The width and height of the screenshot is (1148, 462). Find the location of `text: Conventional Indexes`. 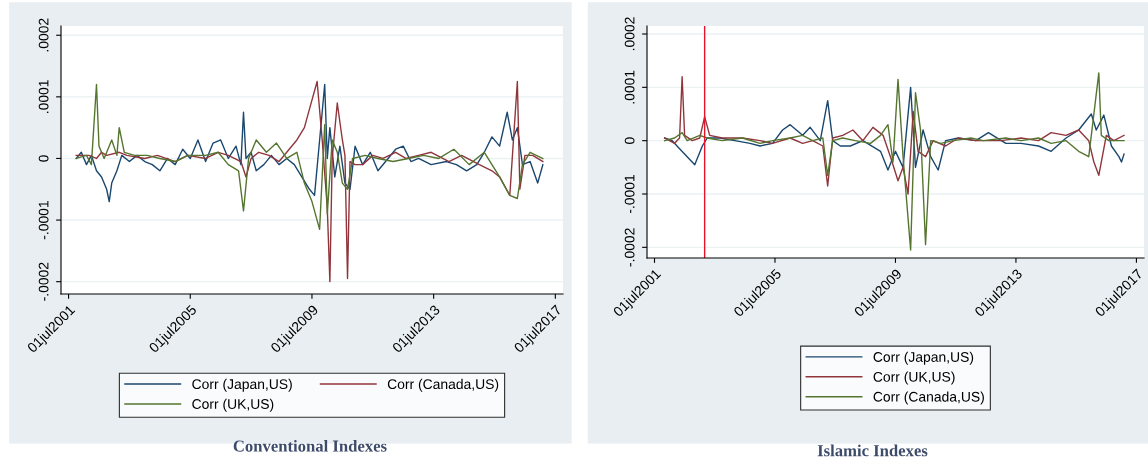

text: Conventional Indexes is located at coordinates (310, 445).